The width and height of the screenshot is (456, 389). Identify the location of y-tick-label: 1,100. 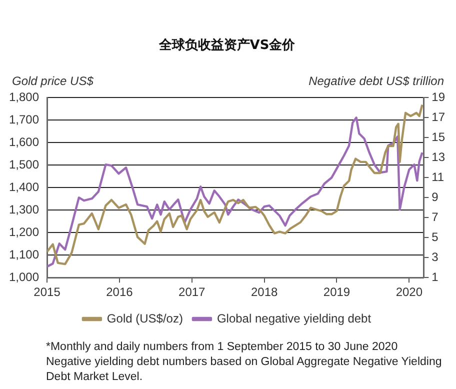
(24, 254).